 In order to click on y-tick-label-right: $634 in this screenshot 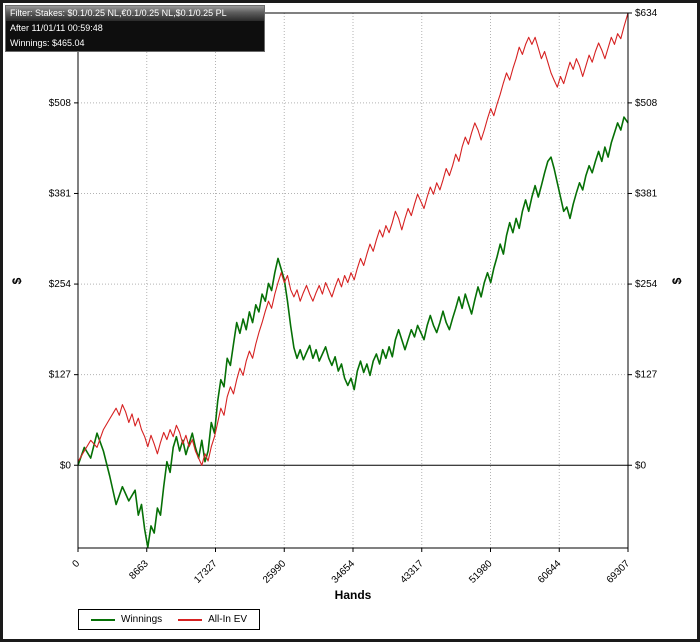, I will do `click(646, 13)`.